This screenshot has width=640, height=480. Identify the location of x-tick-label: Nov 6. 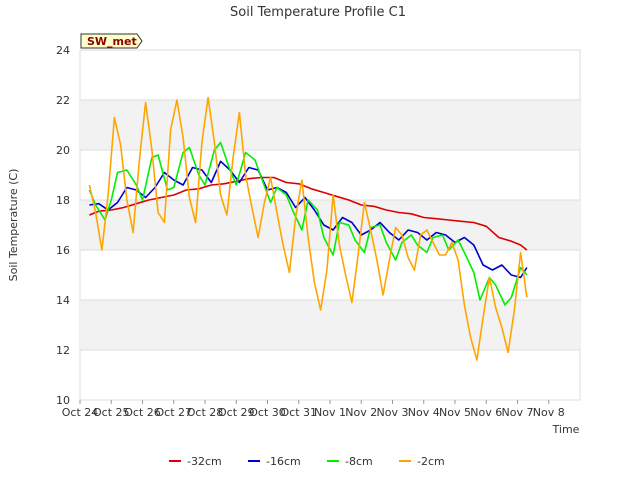
(486, 412).